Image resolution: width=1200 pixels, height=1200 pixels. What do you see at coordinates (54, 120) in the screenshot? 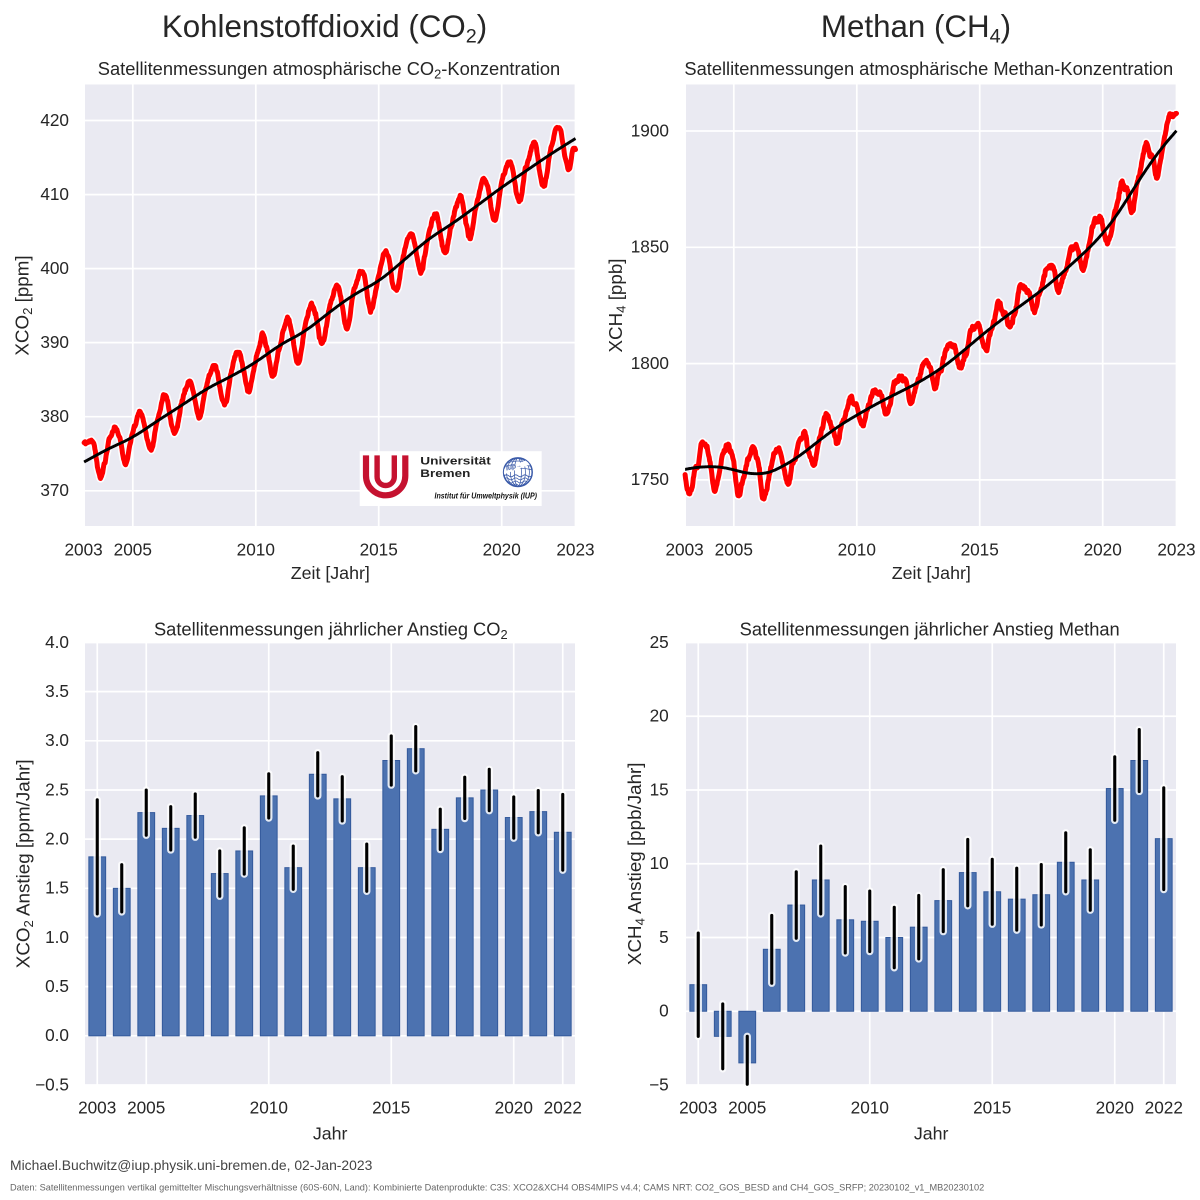
I see `svg-text: 420` at bounding box center [54, 120].